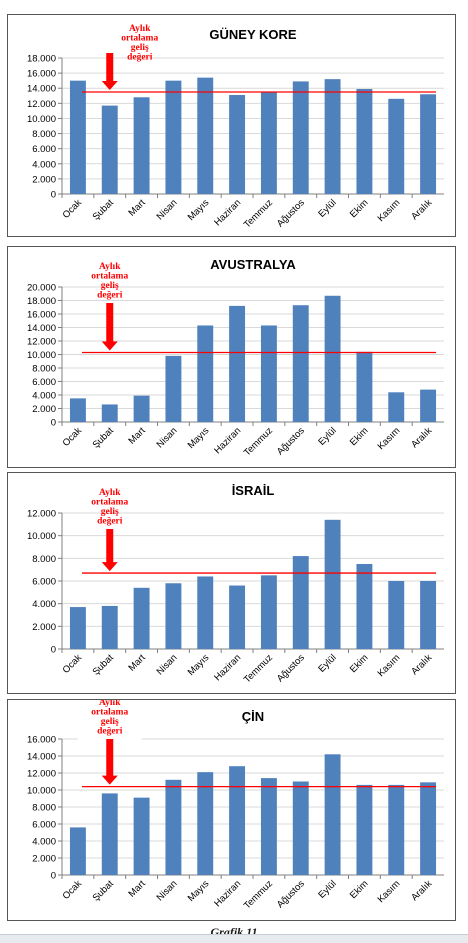  I want to click on x-tick-label: Ocak, so click(73, 437).